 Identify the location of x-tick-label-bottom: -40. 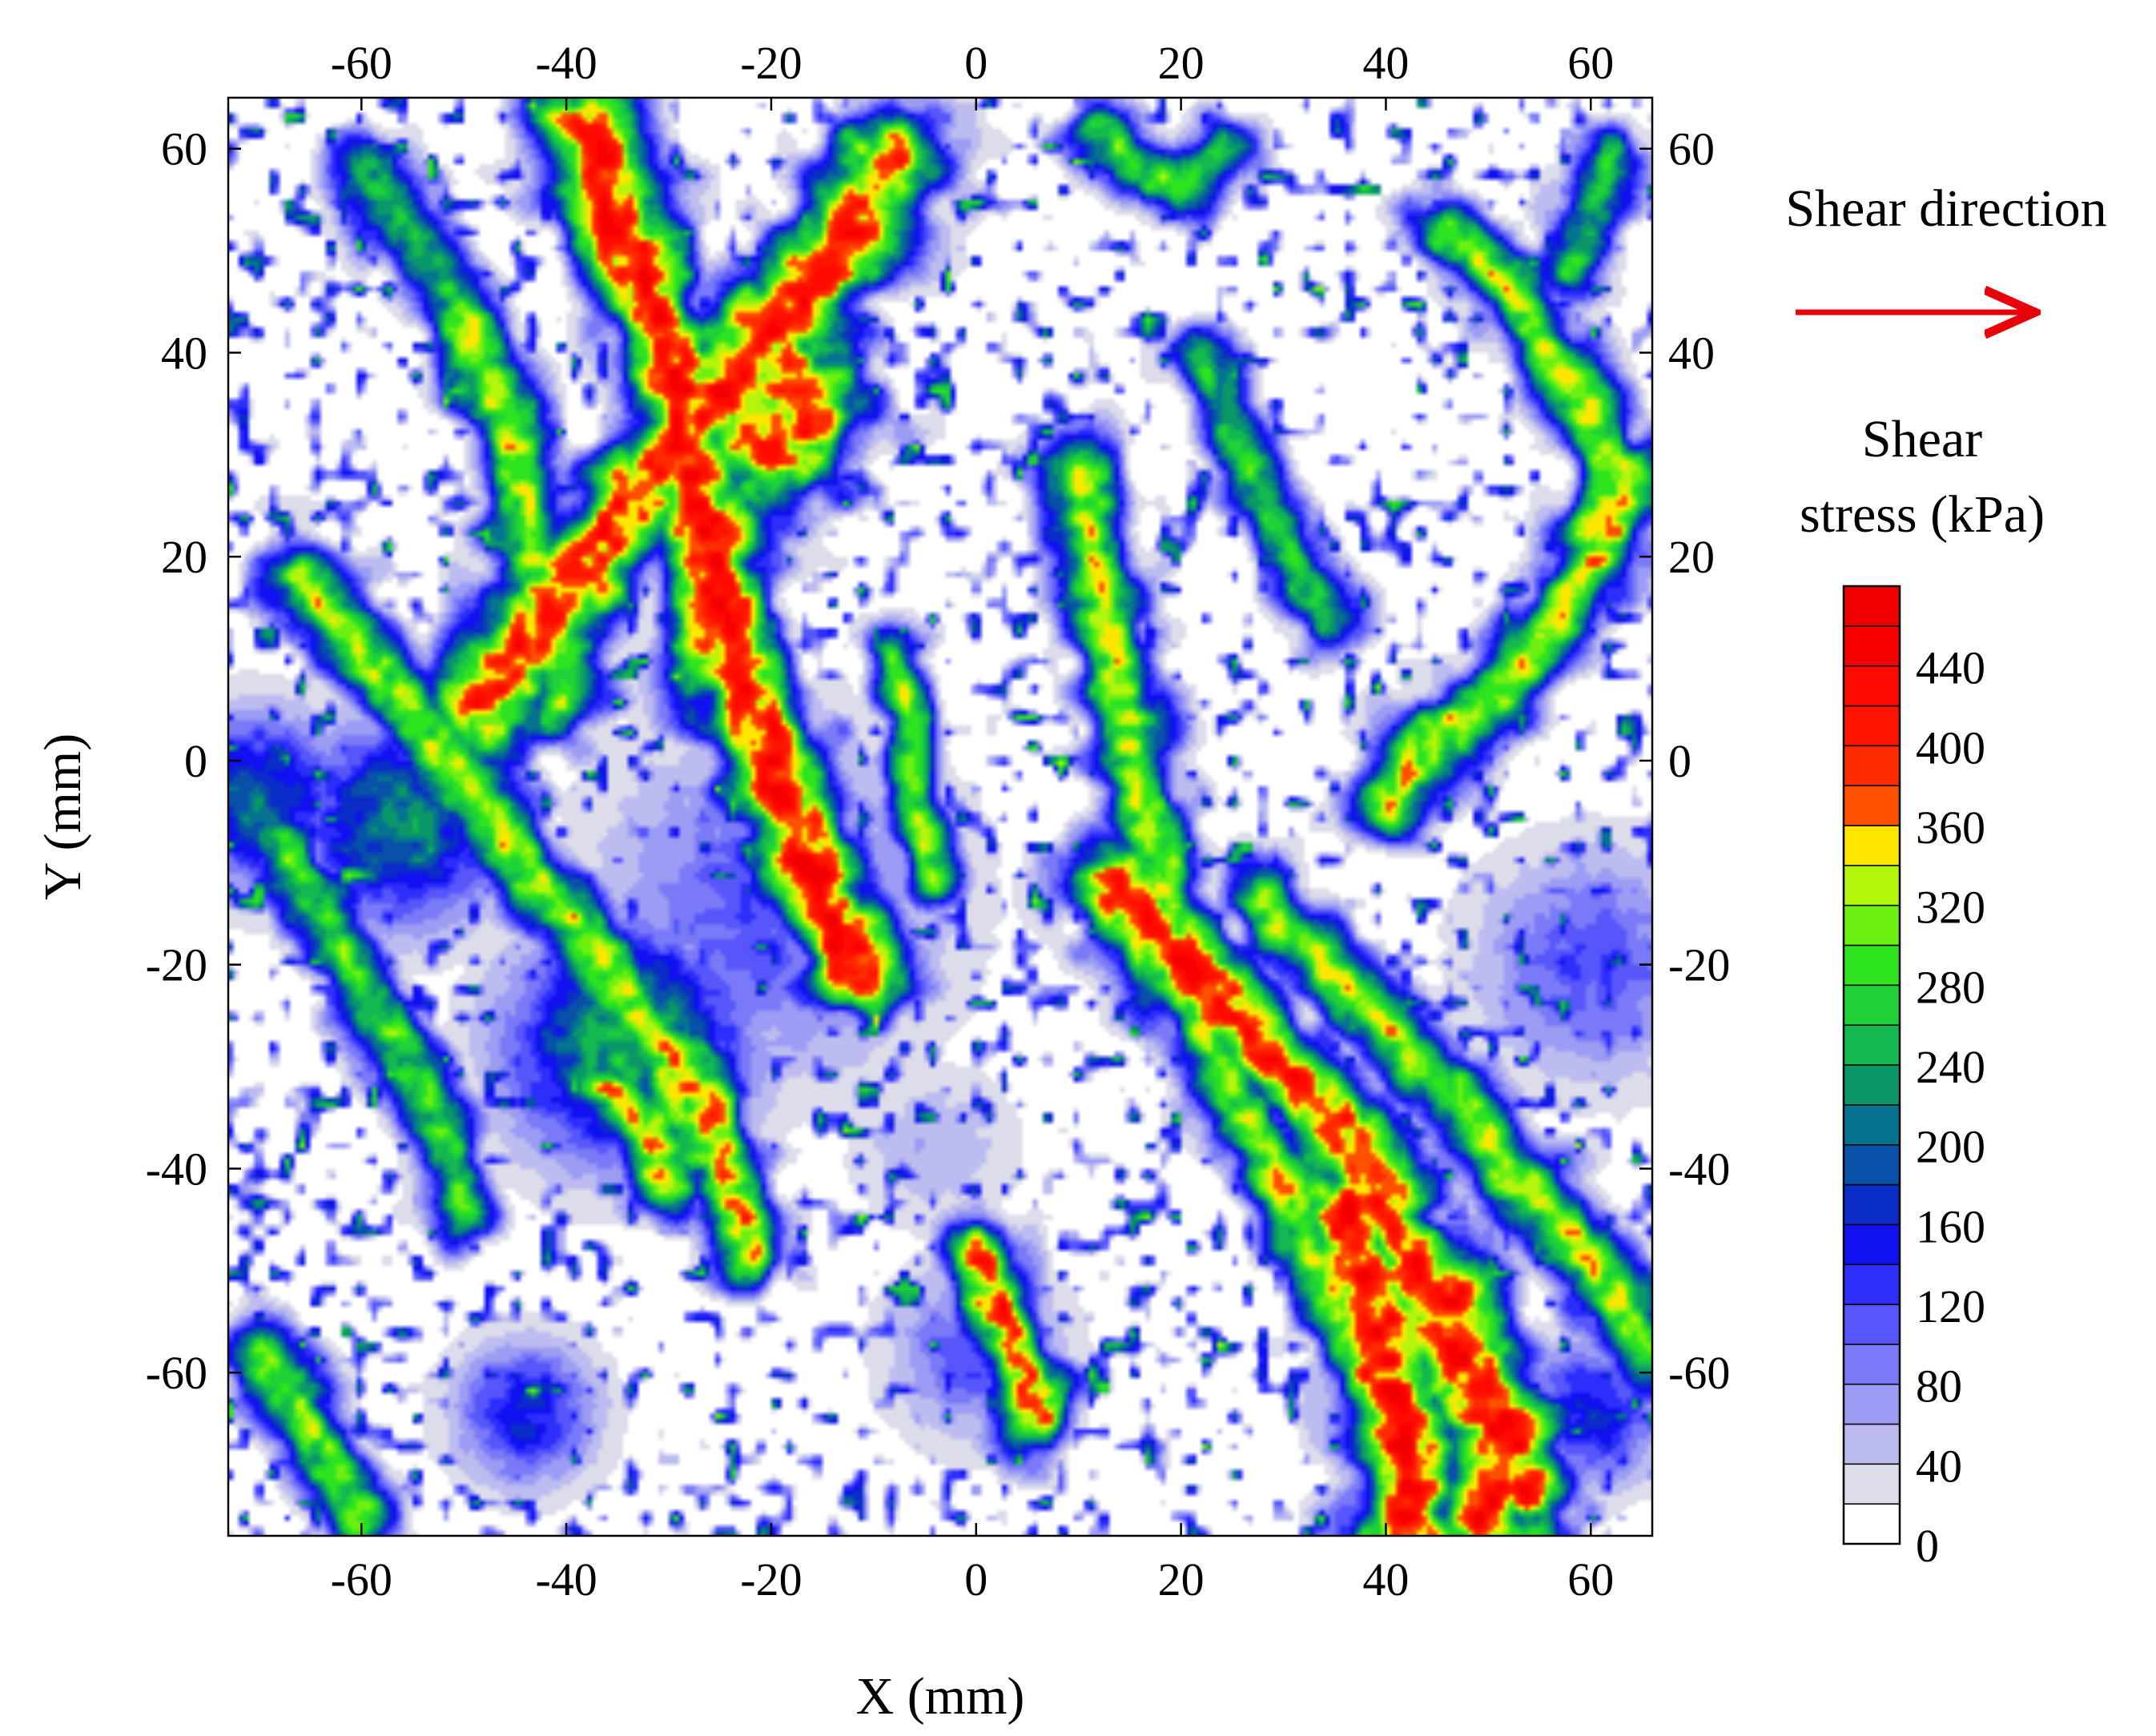
(566, 1579).